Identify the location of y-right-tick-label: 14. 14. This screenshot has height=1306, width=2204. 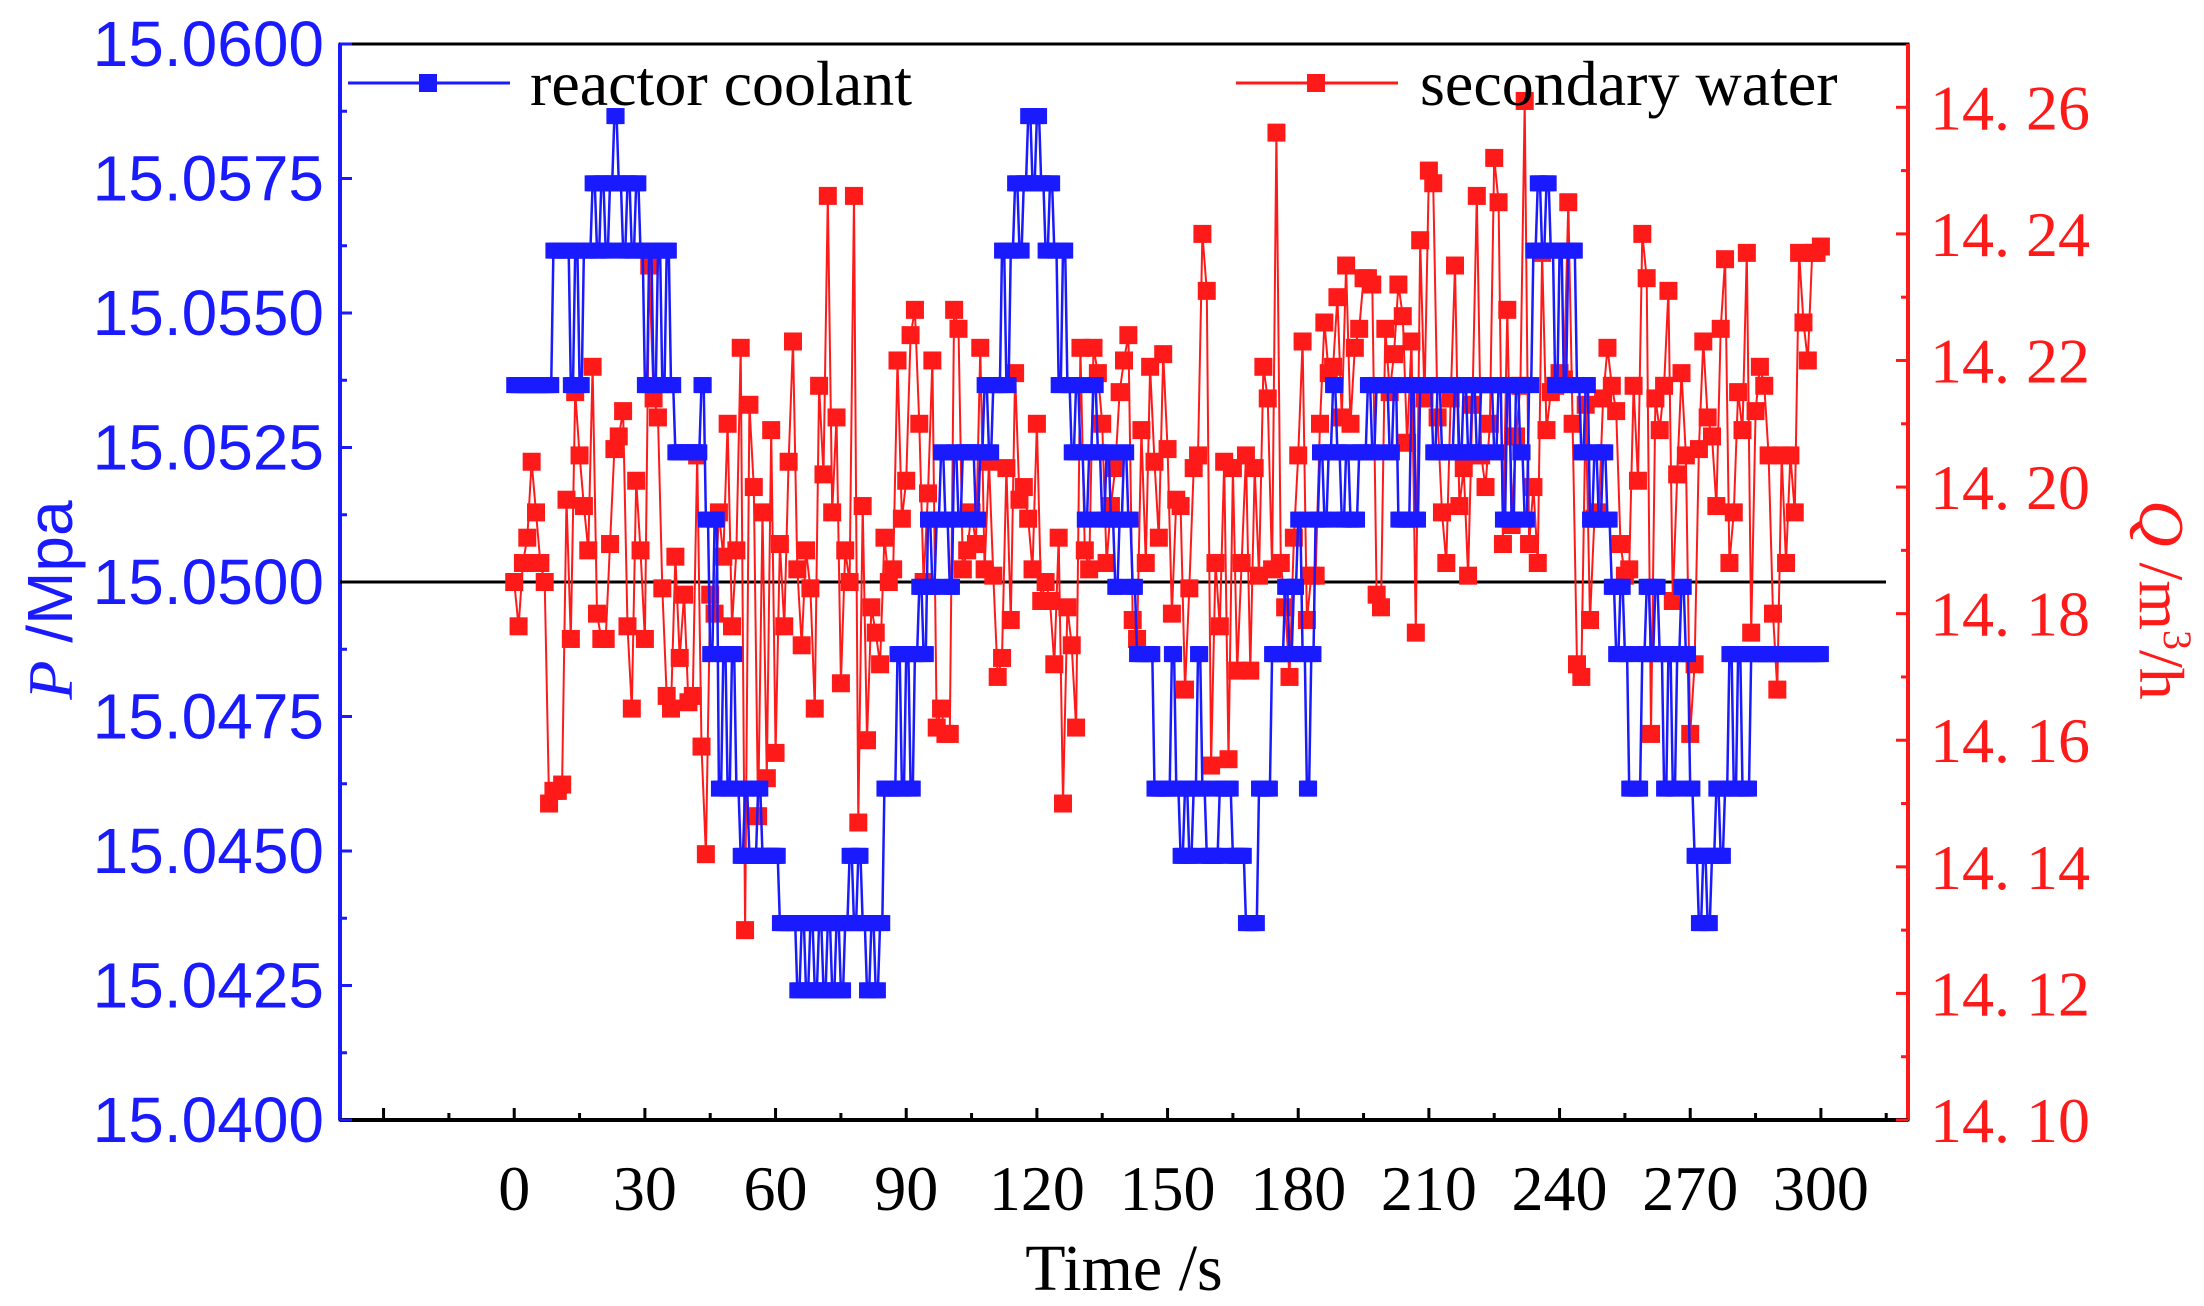
(2010, 867).